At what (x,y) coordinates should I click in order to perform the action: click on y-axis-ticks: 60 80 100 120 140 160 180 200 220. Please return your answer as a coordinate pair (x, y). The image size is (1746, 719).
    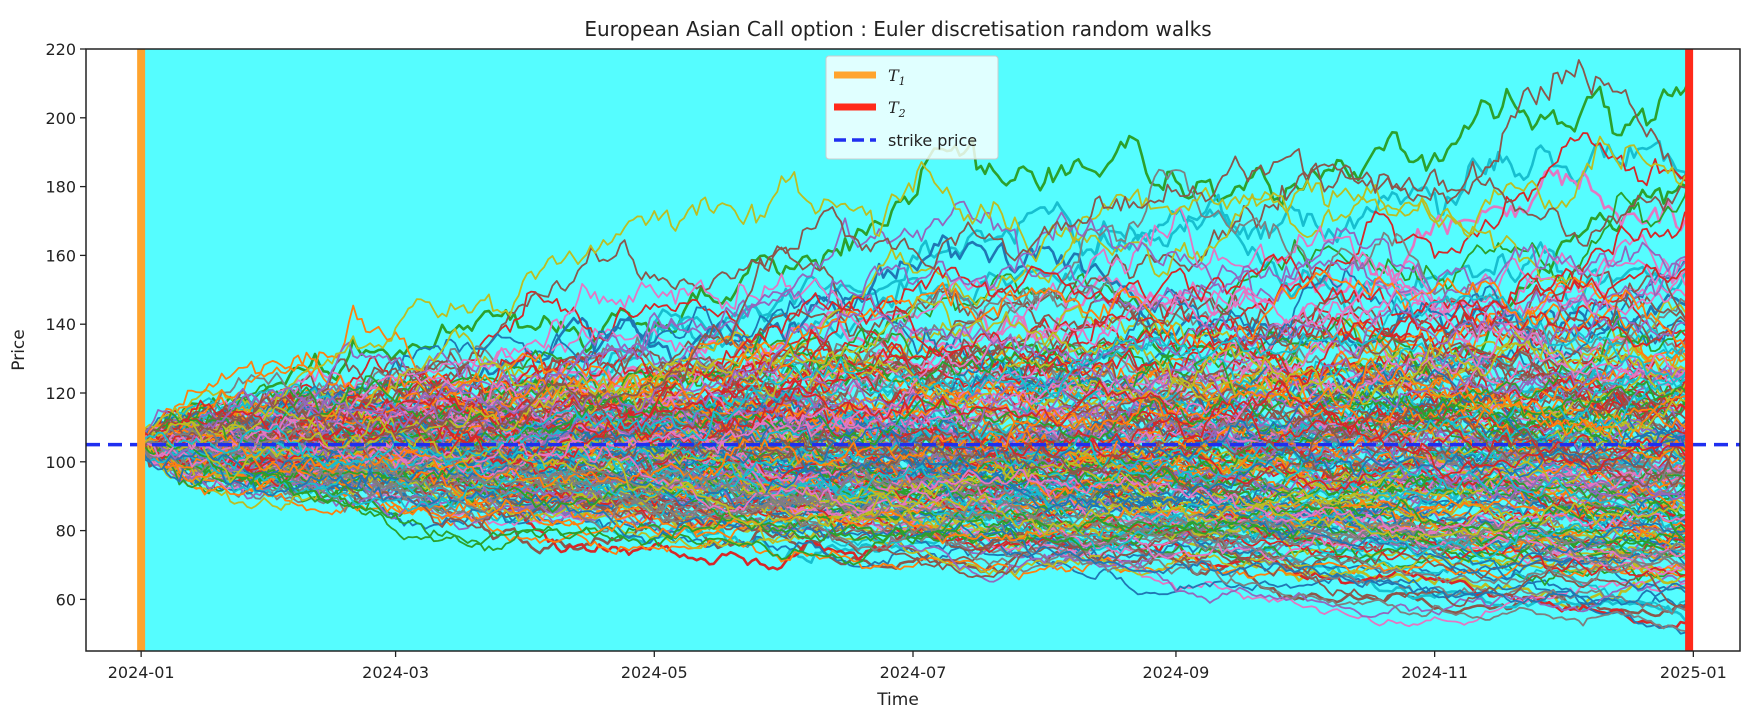
    Looking at the image, I should click on (65, 324).